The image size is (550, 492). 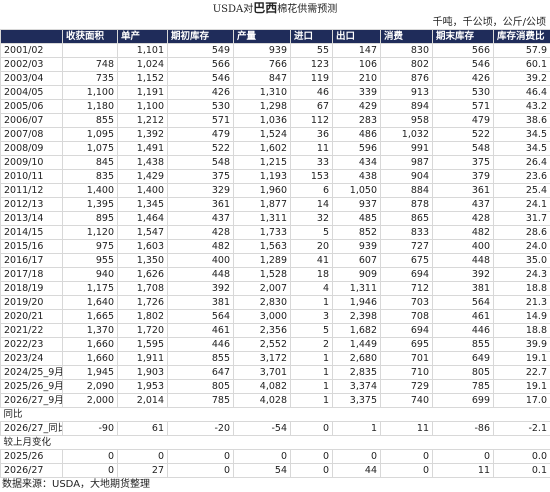 I want to click on section-row: 较上月变化, so click(x=275, y=443).